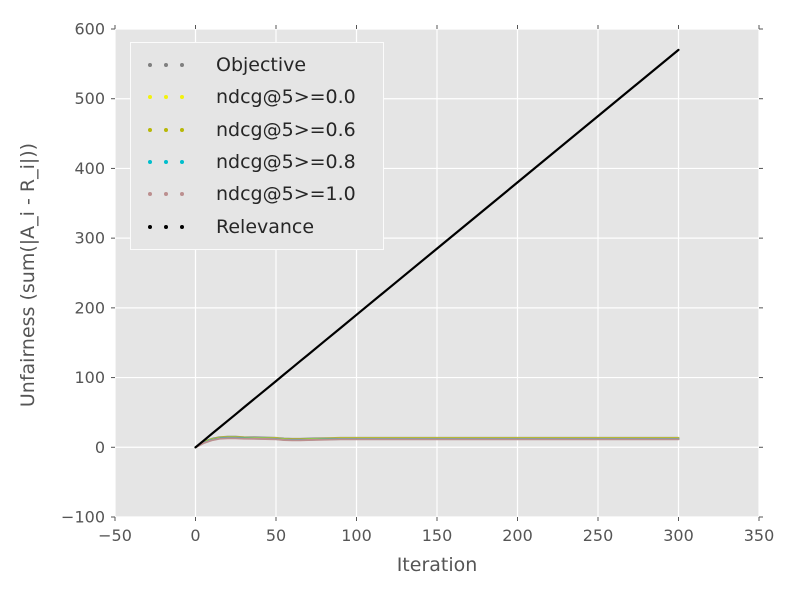 This screenshot has width=800, height=600. I want to click on legend-label: ndcg@5>=1.0, so click(286, 194).